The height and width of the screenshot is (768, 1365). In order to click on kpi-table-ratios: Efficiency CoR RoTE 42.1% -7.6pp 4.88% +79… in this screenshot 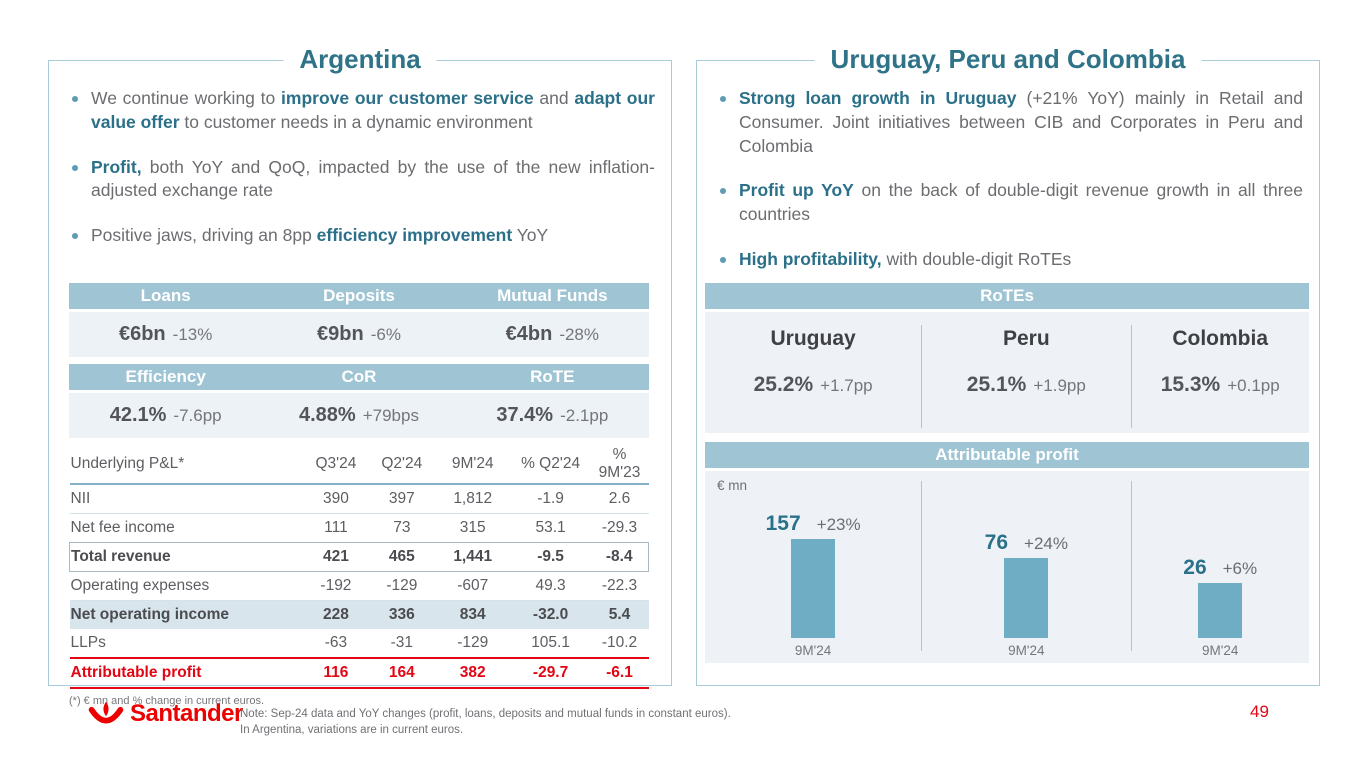, I will do `click(359, 401)`.